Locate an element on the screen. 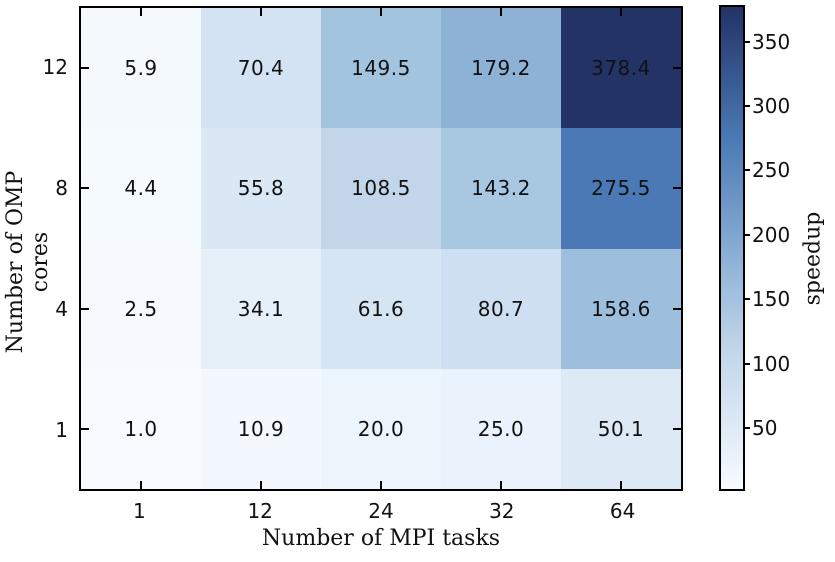  colorbar-tick-label: 250 is located at coordinates (771, 170).